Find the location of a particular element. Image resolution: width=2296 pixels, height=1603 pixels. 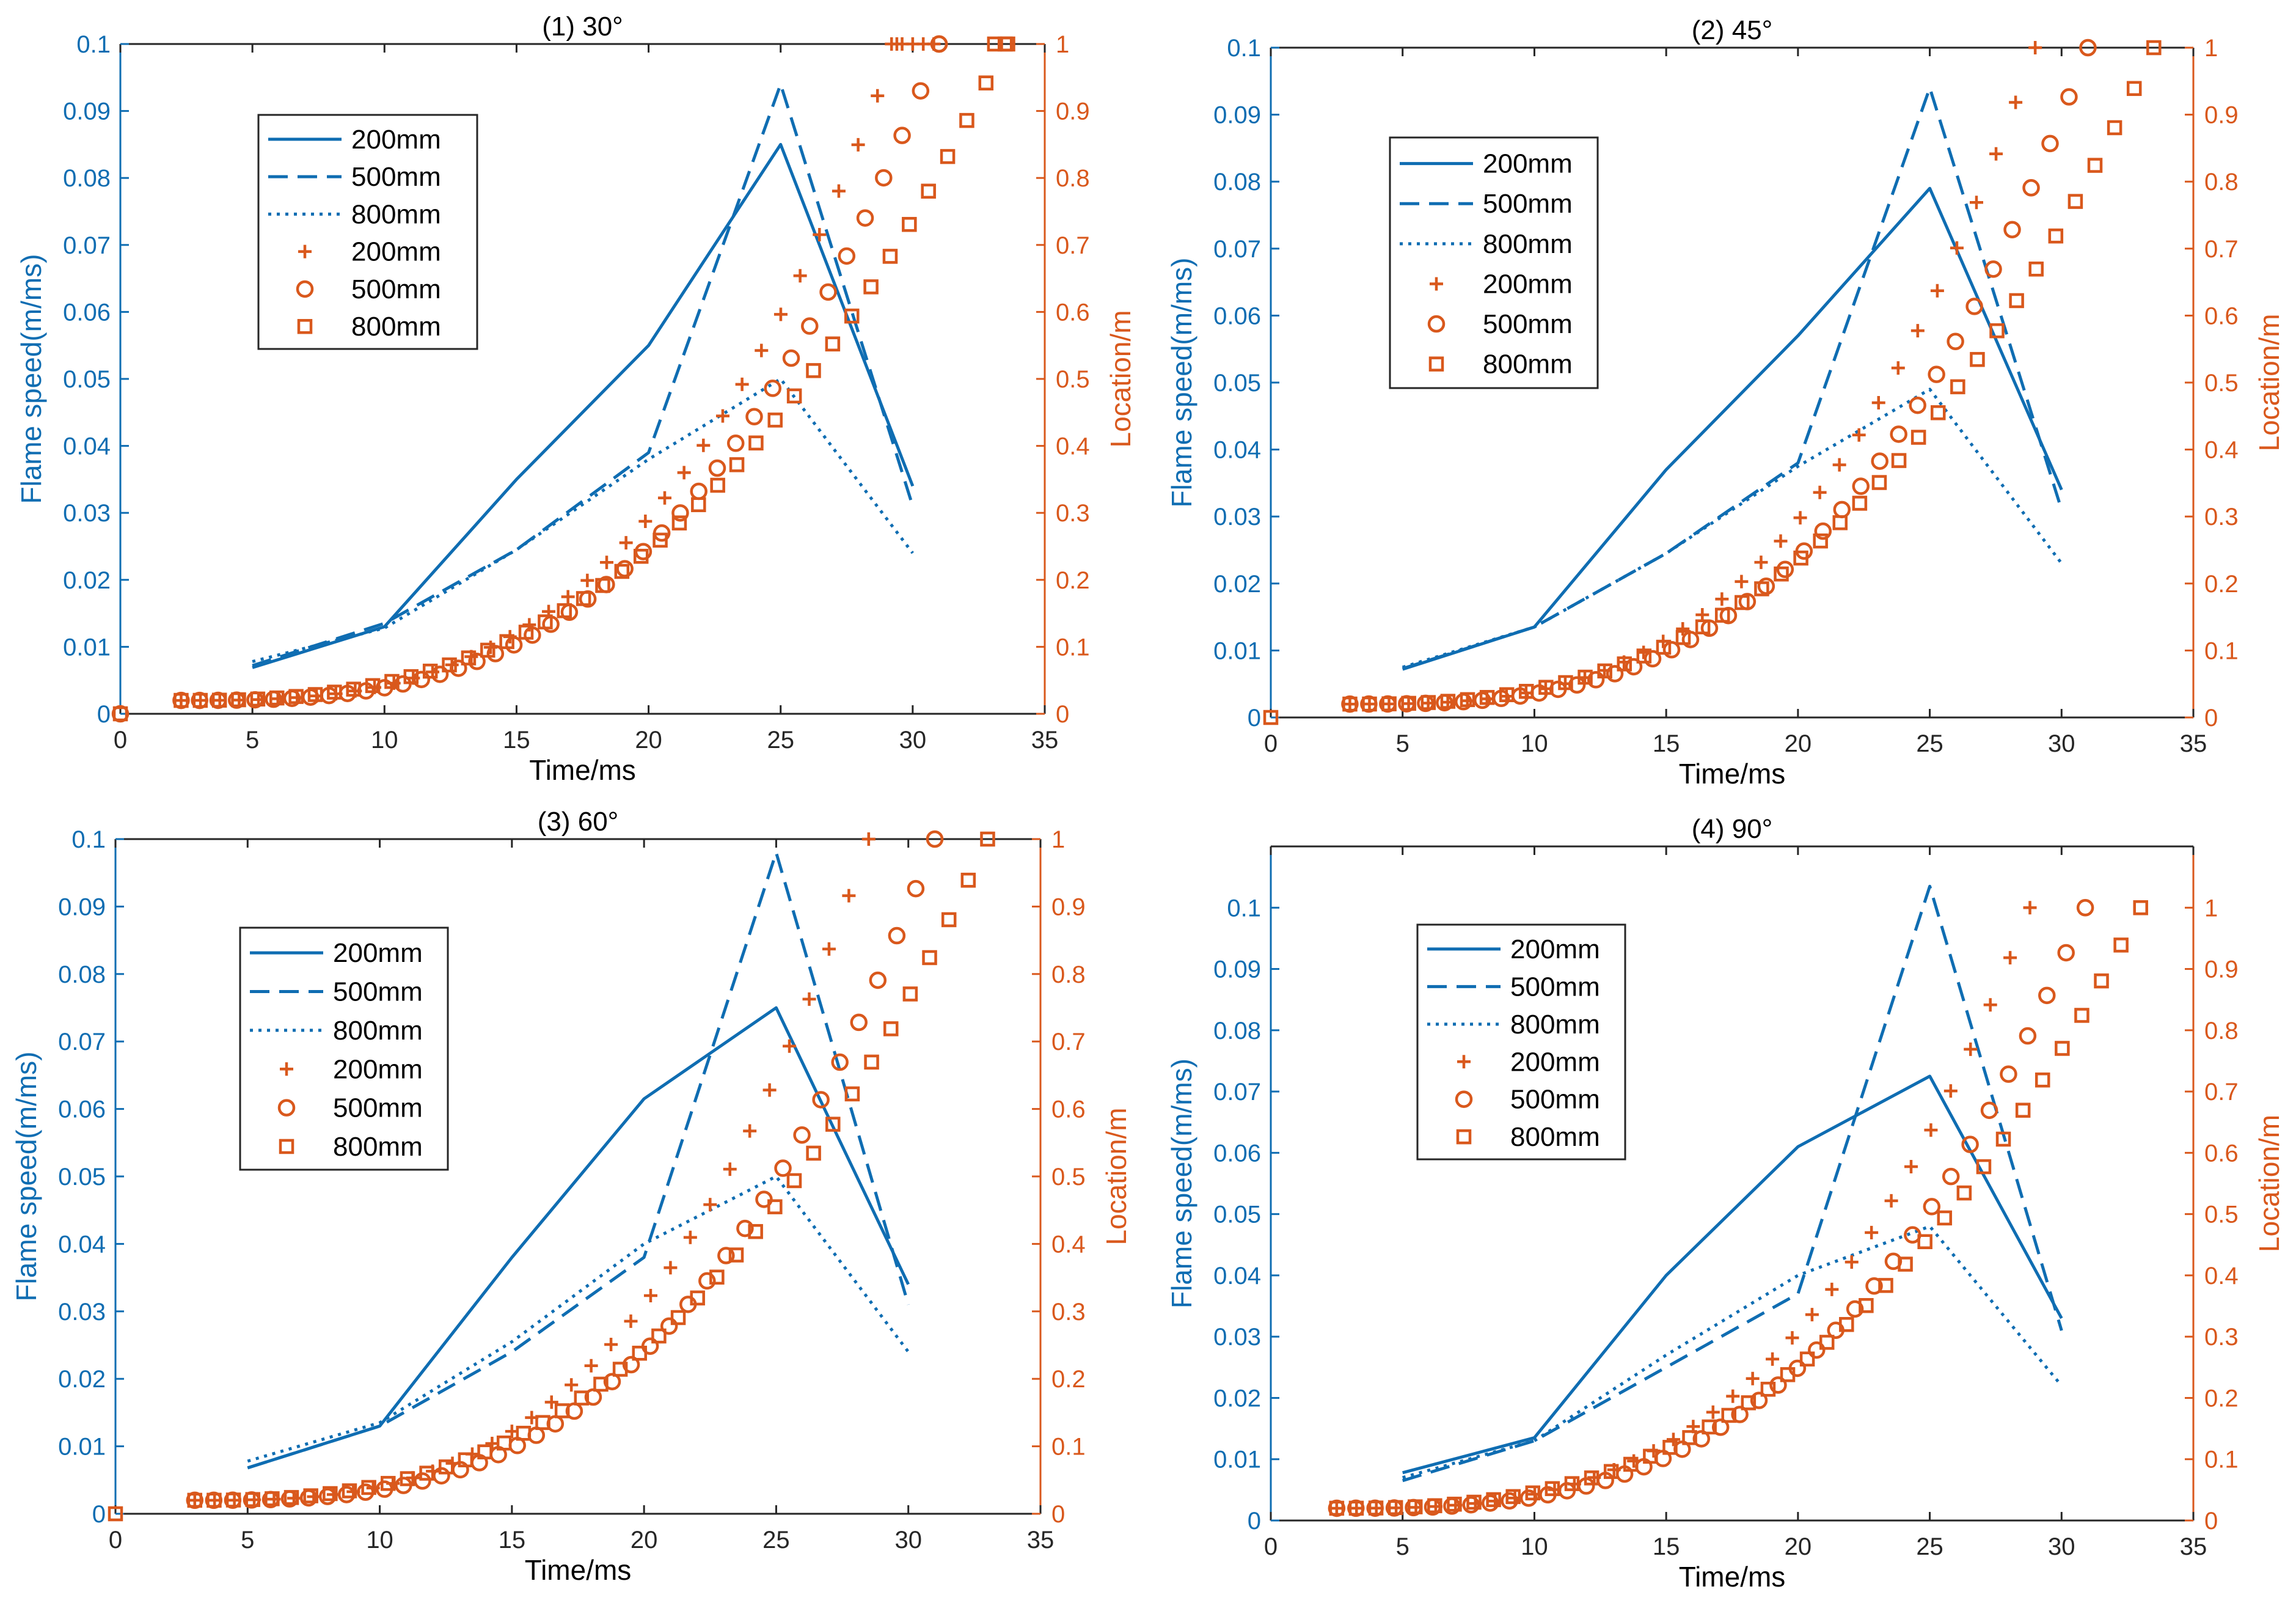

y-tick-label: 0.08 is located at coordinates (1237, 1031).